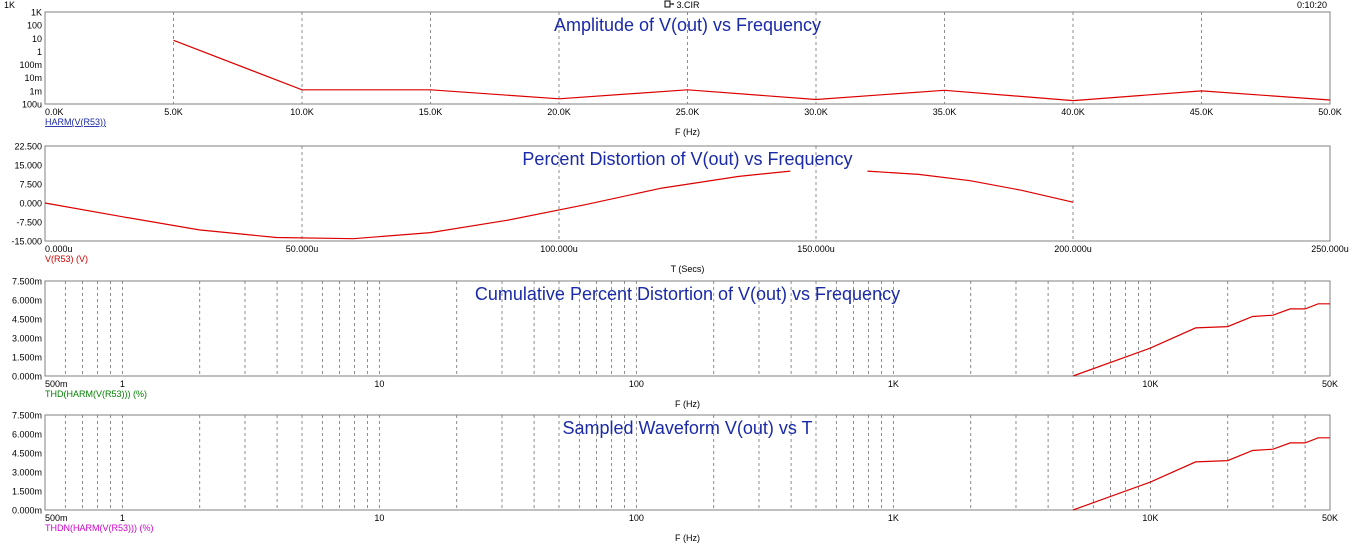 Image resolution: width=1353 pixels, height=549 pixels. What do you see at coordinates (559, 112) in the screenshot?
I see `x-tick-label: 20.0K` at bounding box center [559, 112].